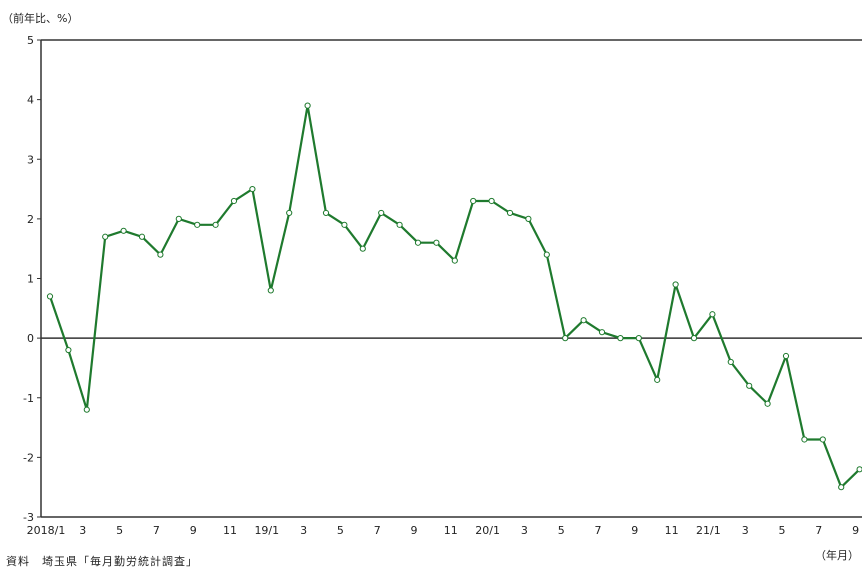  I want to click on y-axis-ticks: 5 4 3 2 1 0 -1 -2 -3, so click(32, 279).